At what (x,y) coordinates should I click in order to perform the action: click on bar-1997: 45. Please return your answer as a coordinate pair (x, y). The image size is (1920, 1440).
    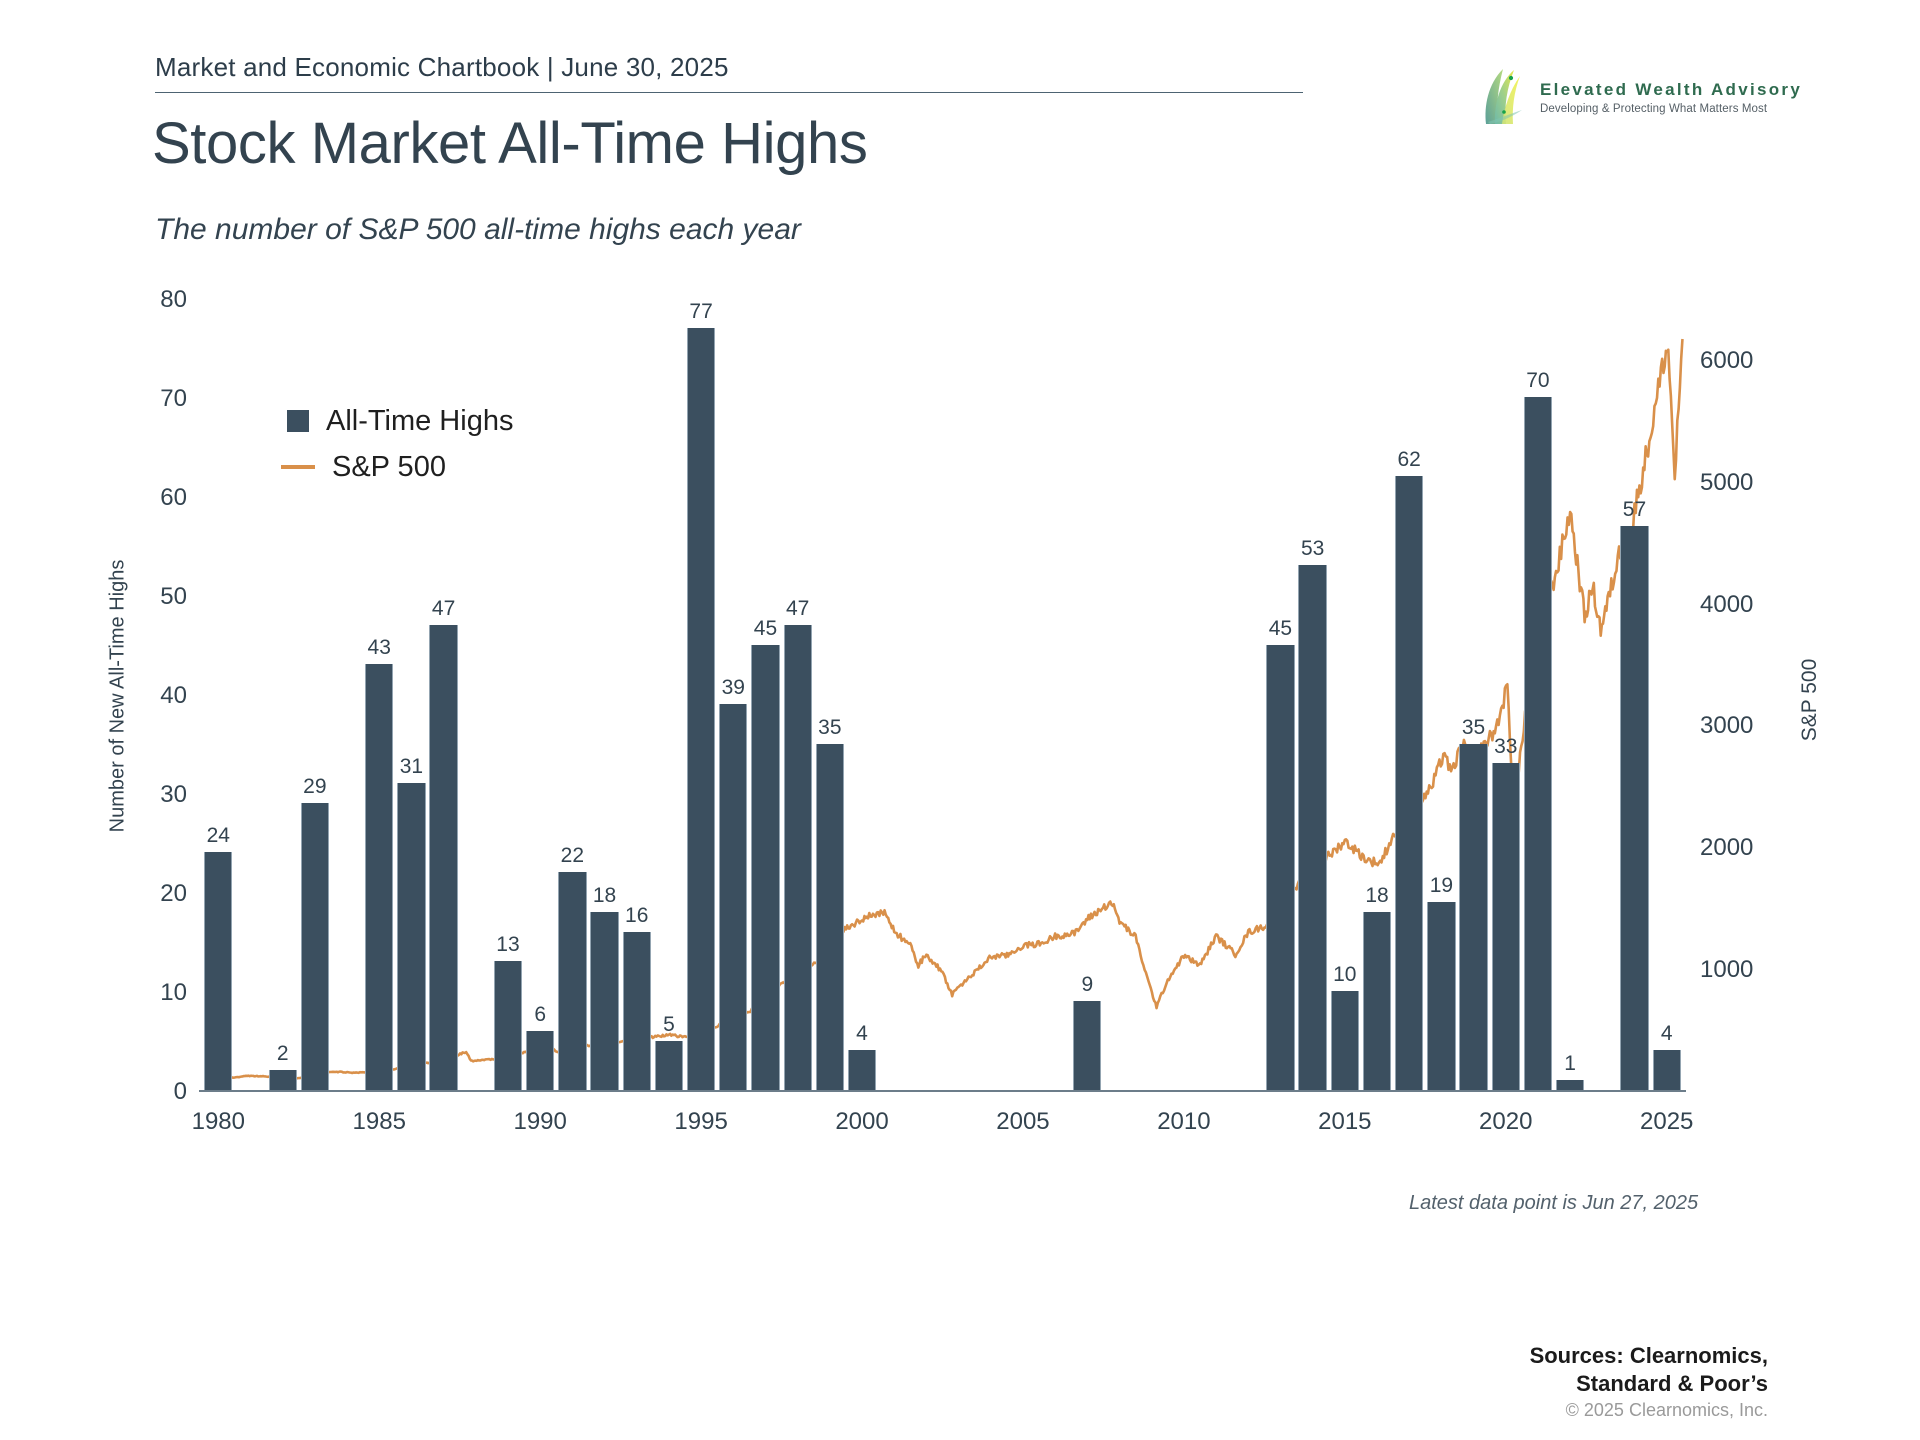
    Looking at the image, I should click on (765, 853).